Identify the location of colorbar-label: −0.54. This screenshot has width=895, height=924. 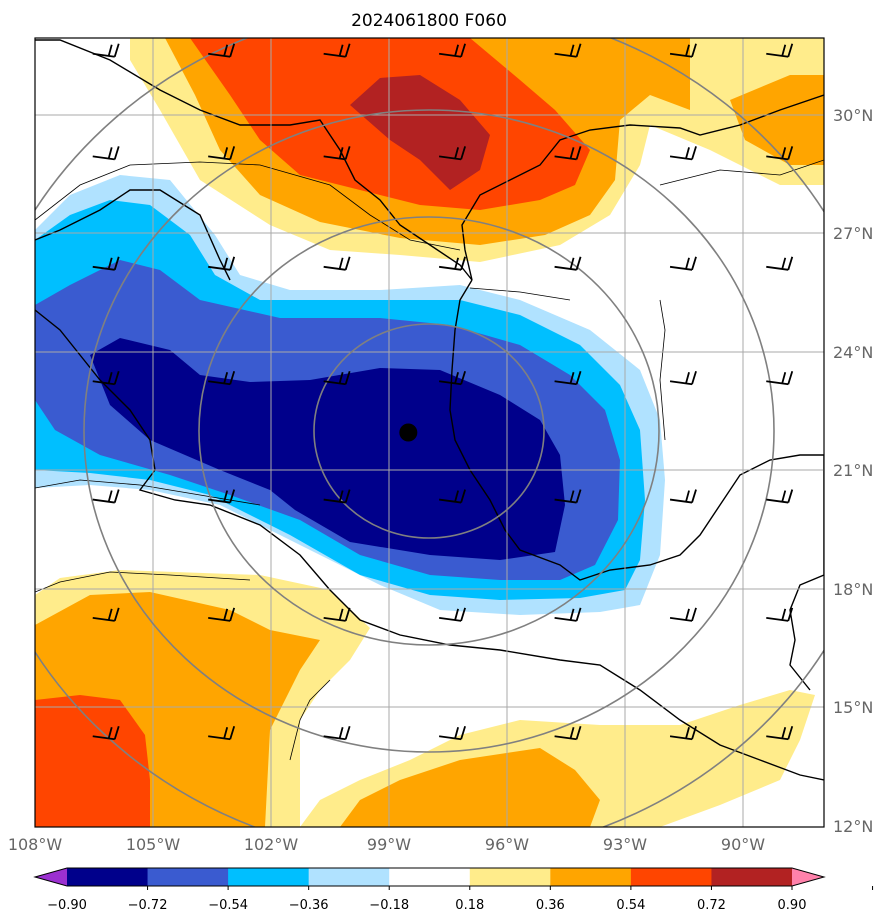
(228, 905).